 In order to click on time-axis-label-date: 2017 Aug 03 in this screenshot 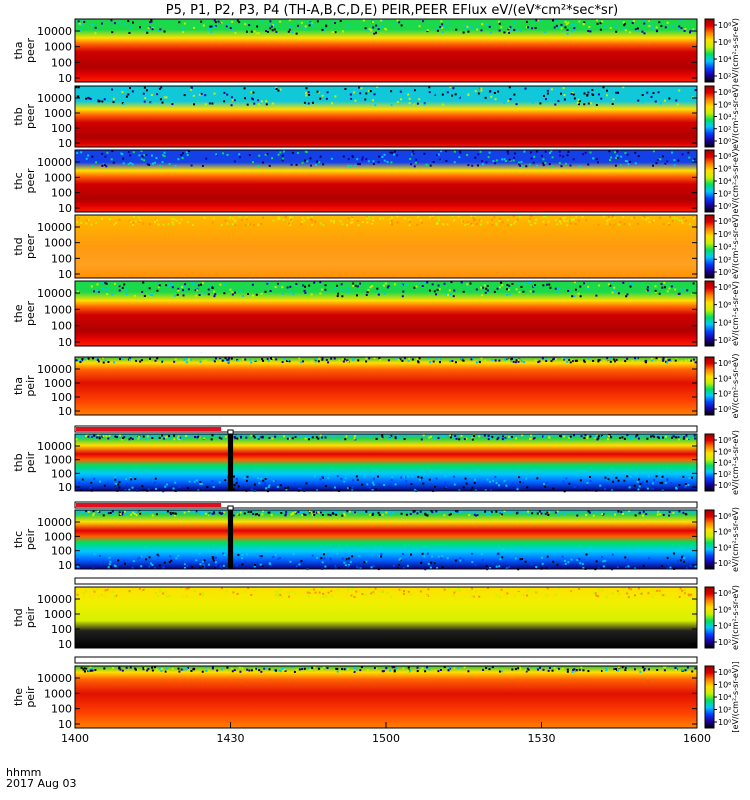, I will do `click(41, 783)`.